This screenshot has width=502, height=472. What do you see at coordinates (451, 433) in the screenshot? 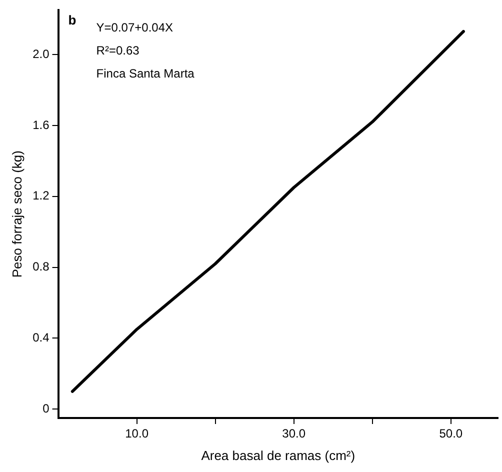
I see `x-tick-label: 50.0` at bounding box center [451, 433].